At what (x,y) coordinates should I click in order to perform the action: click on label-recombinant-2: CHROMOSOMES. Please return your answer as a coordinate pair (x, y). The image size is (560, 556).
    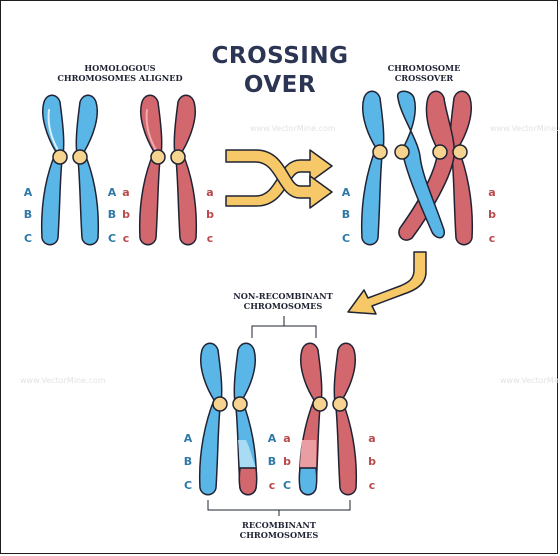
    Looking at the image, I should click on (279, 535).